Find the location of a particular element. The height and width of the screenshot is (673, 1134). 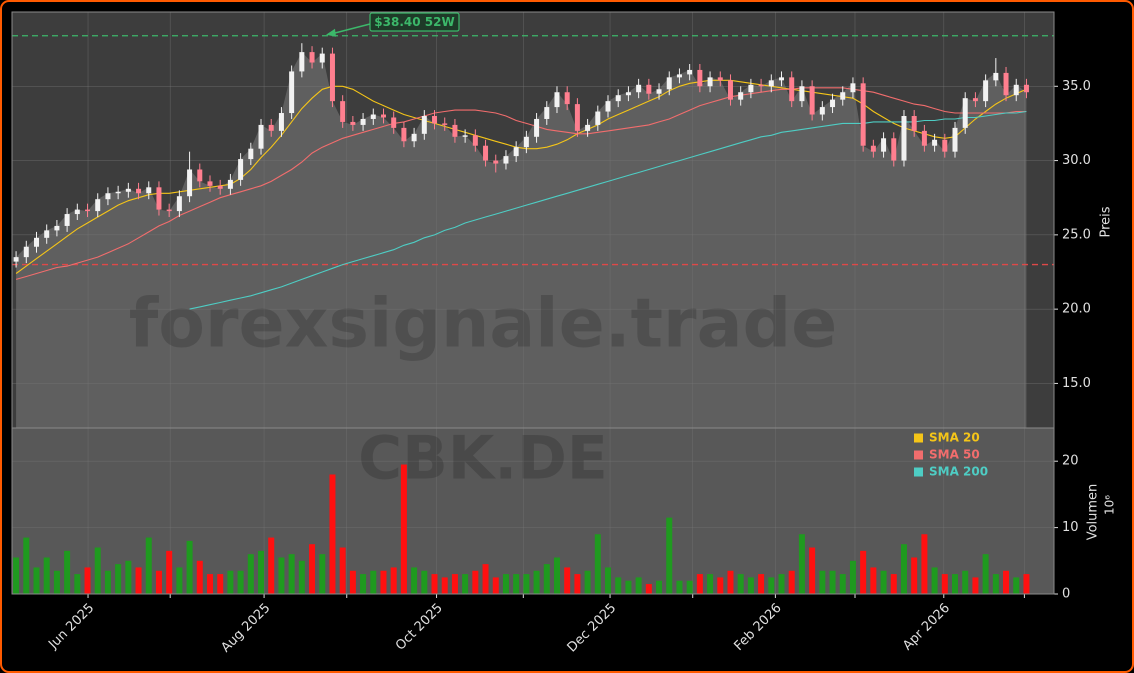

annotation-box is located at coordinates (414, 22).